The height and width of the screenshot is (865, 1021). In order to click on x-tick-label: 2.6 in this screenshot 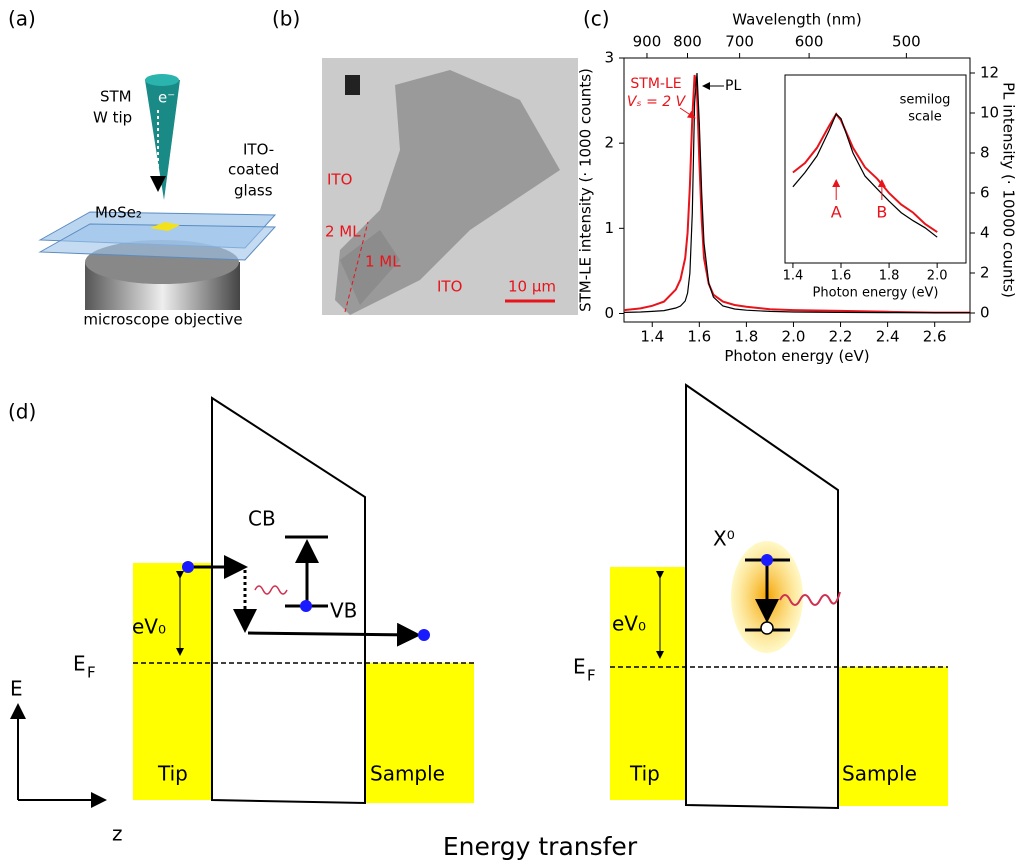, I will do `click(935, 337)`.